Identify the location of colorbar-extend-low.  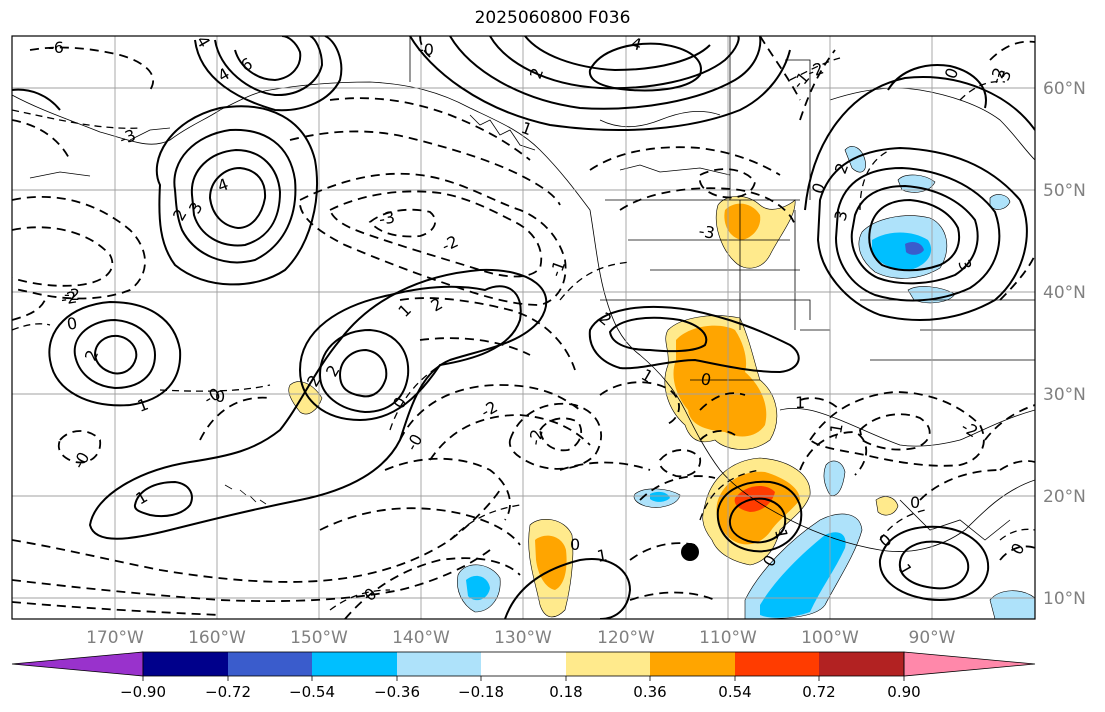
(77, 664).